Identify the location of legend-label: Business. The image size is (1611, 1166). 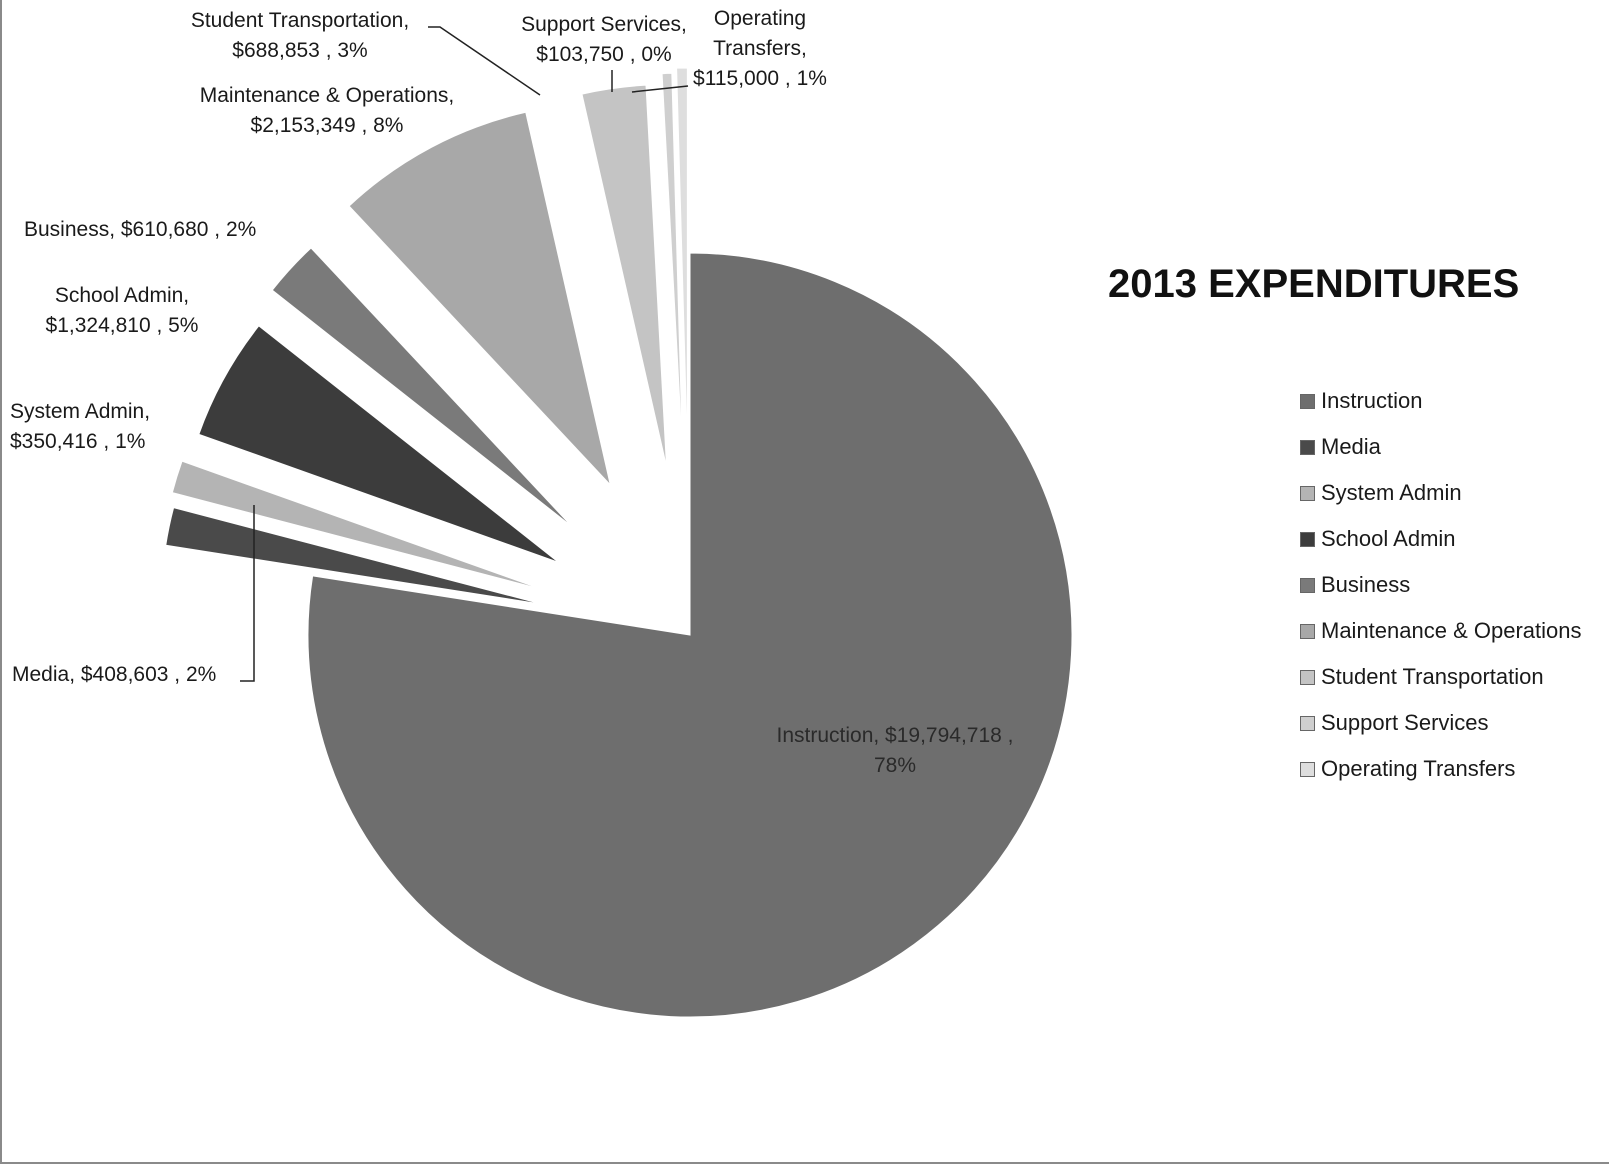
(1366, 584).